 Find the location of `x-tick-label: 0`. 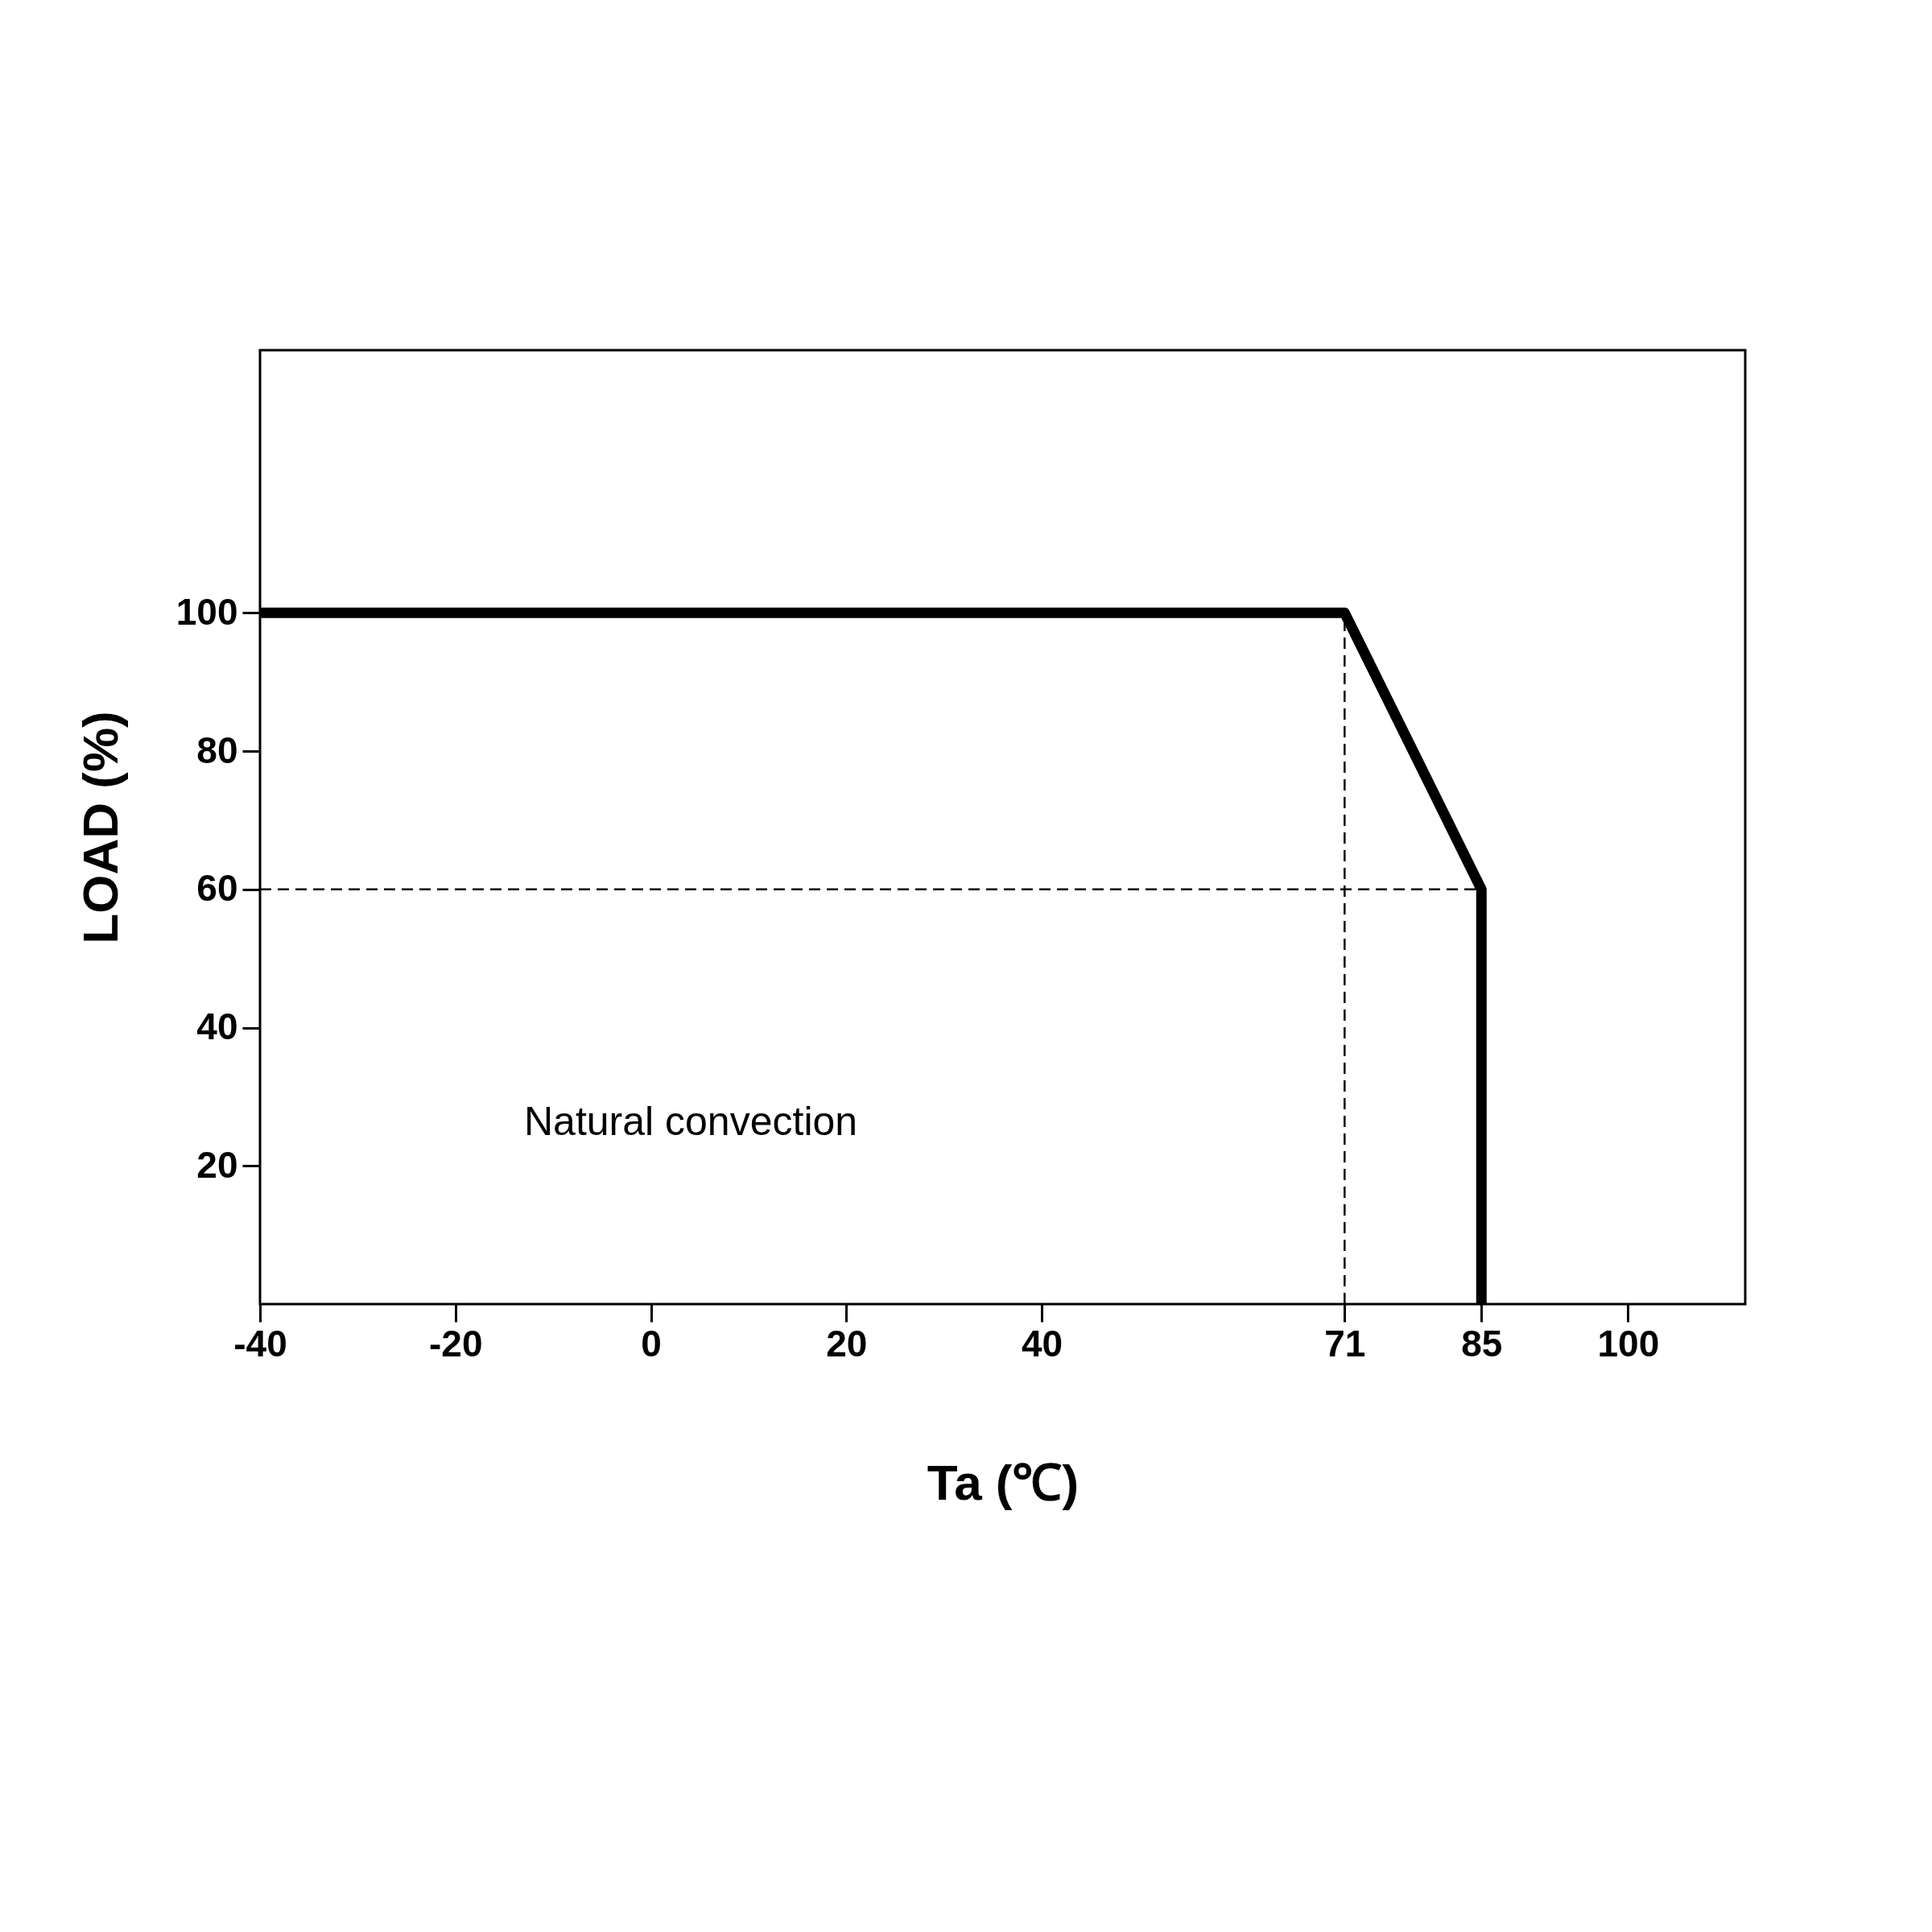

x-tick-label: 0 is located at coordinates (651, 1343).